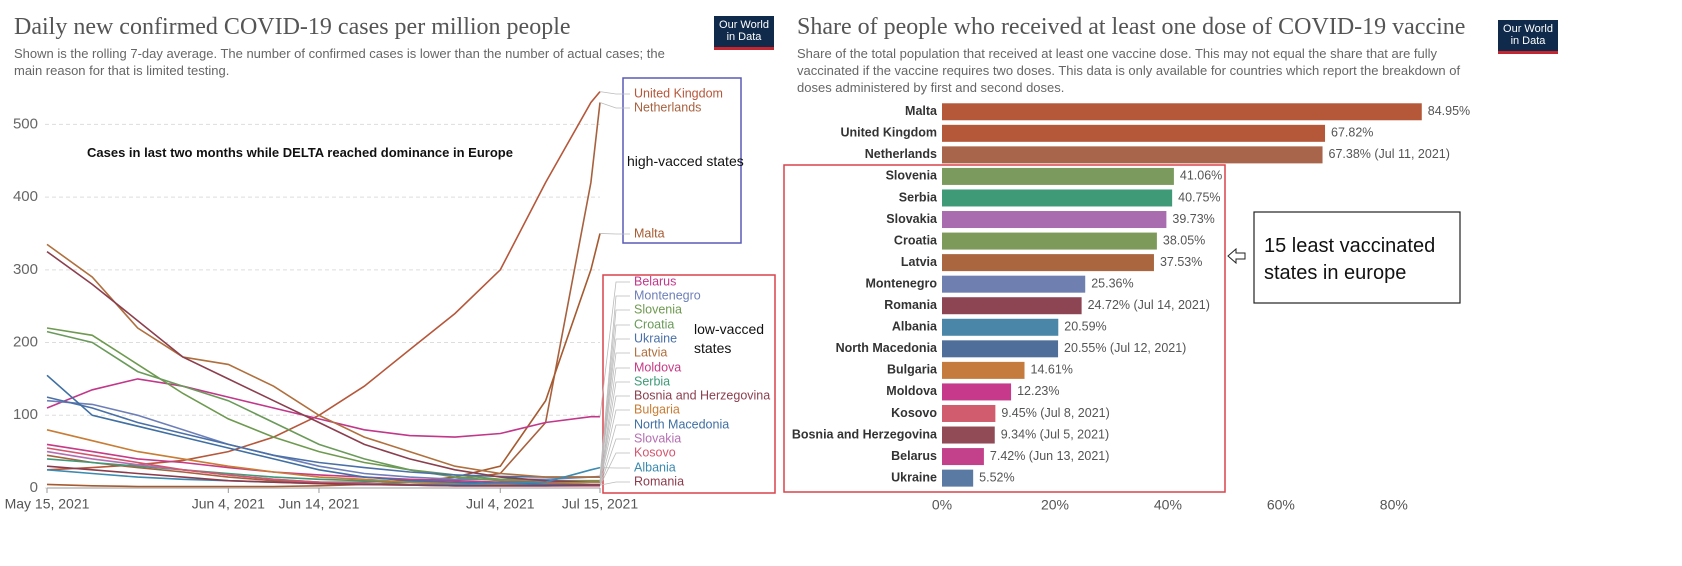 The height and width of the screenshot is (566, 1682). Describe the element at coordinates (887, 348) in the screenshot. I see `category-label: North Macedonia` at that location.